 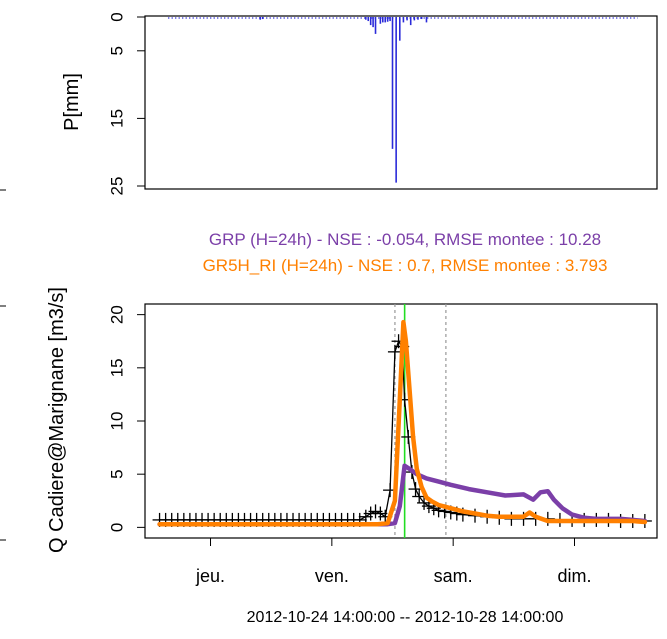 What do you see at coordinates (394, 351) in the screenshot?
I see `observed-point` at bounding box center [394, 351].